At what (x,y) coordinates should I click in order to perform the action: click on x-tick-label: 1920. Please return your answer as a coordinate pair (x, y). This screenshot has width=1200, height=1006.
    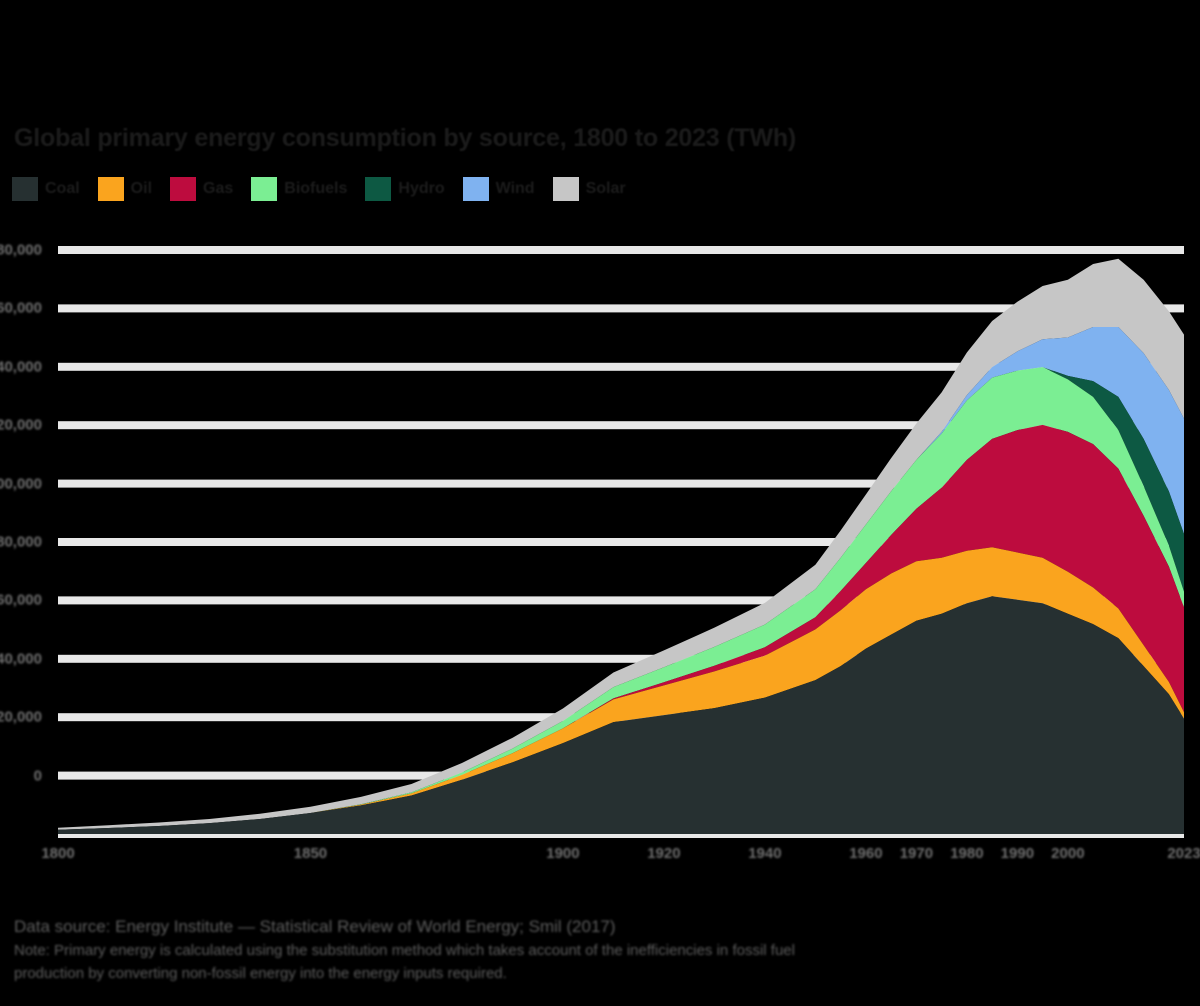
    Looking at the image, I should click on (664, 853).